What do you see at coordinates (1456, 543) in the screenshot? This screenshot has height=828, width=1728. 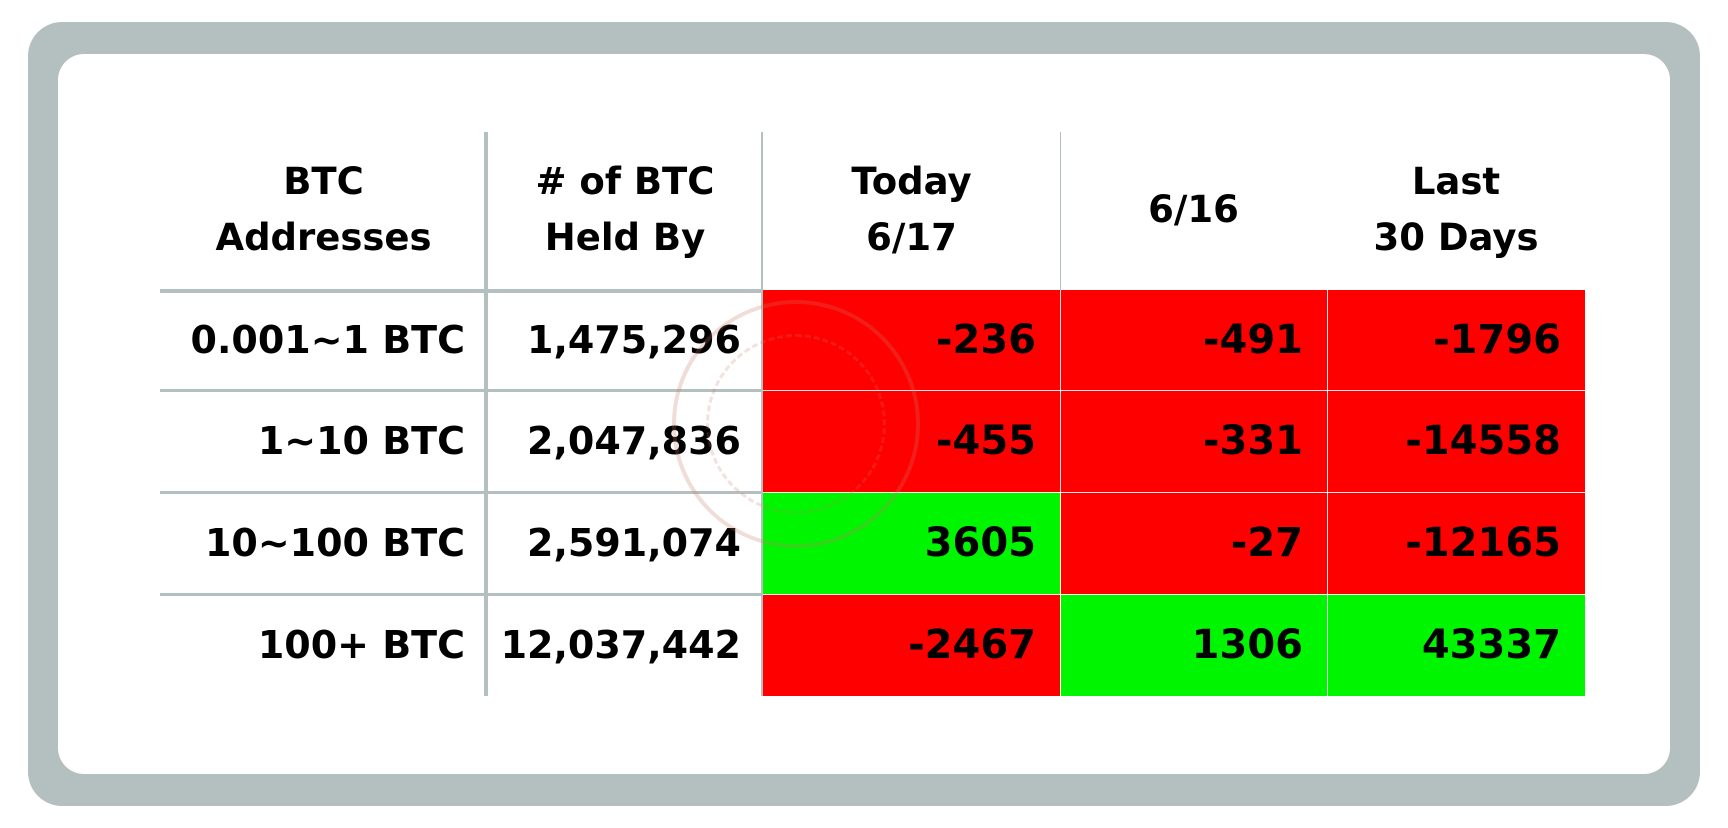 I see `change-value-cell: -12165` at bounding box center [1456, 543].